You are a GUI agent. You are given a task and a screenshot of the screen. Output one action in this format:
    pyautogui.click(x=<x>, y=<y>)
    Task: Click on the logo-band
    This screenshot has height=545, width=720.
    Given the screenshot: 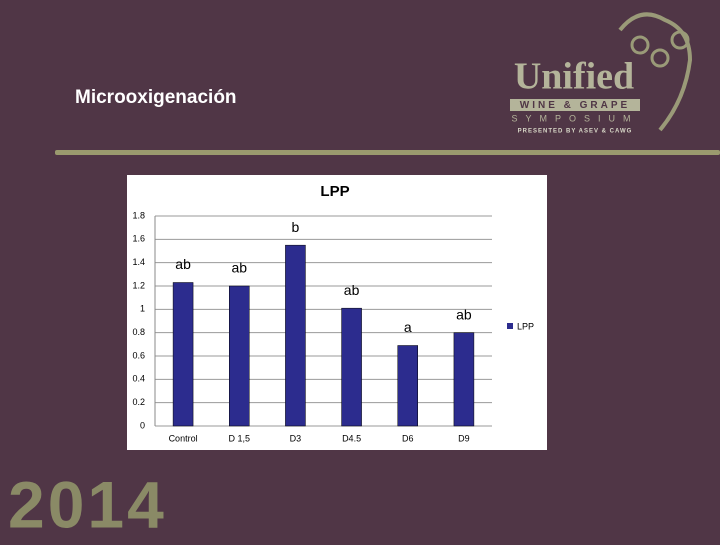 What is the action you would take?
    pyautogui.click(x=575, y=105)
    